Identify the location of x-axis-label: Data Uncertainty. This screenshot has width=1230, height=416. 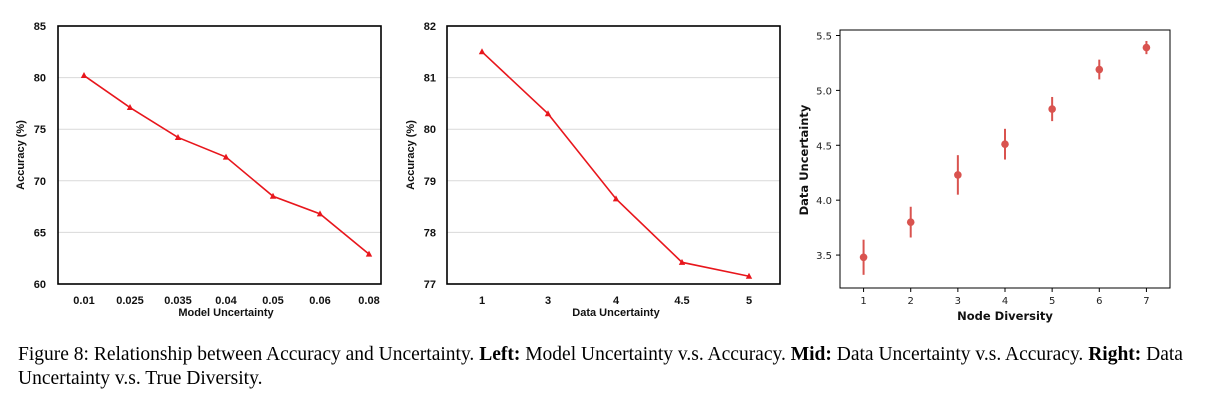
(616, 313).